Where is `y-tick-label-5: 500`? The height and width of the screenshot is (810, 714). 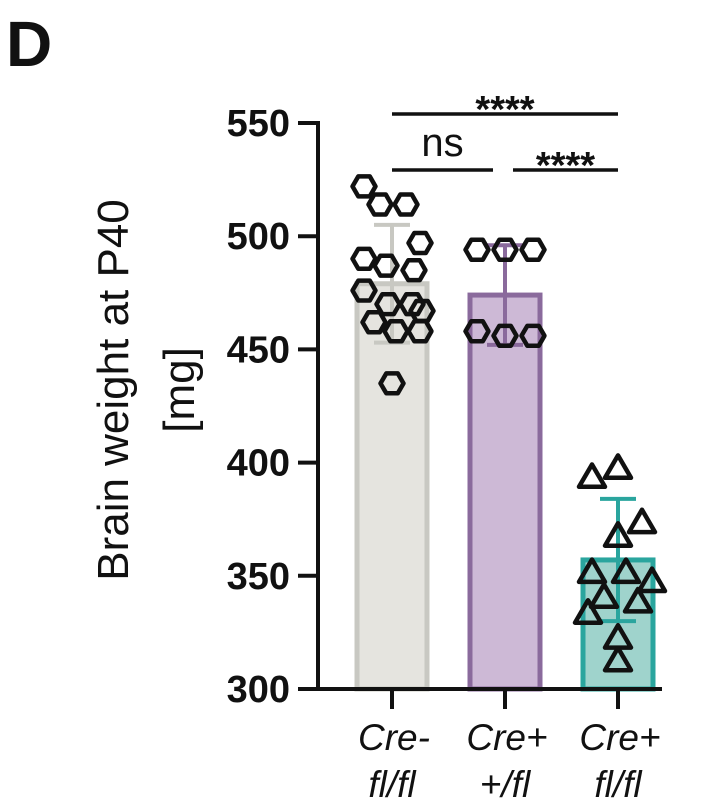
y-tick-label-5: 500 is located at coordinates (258, 237).